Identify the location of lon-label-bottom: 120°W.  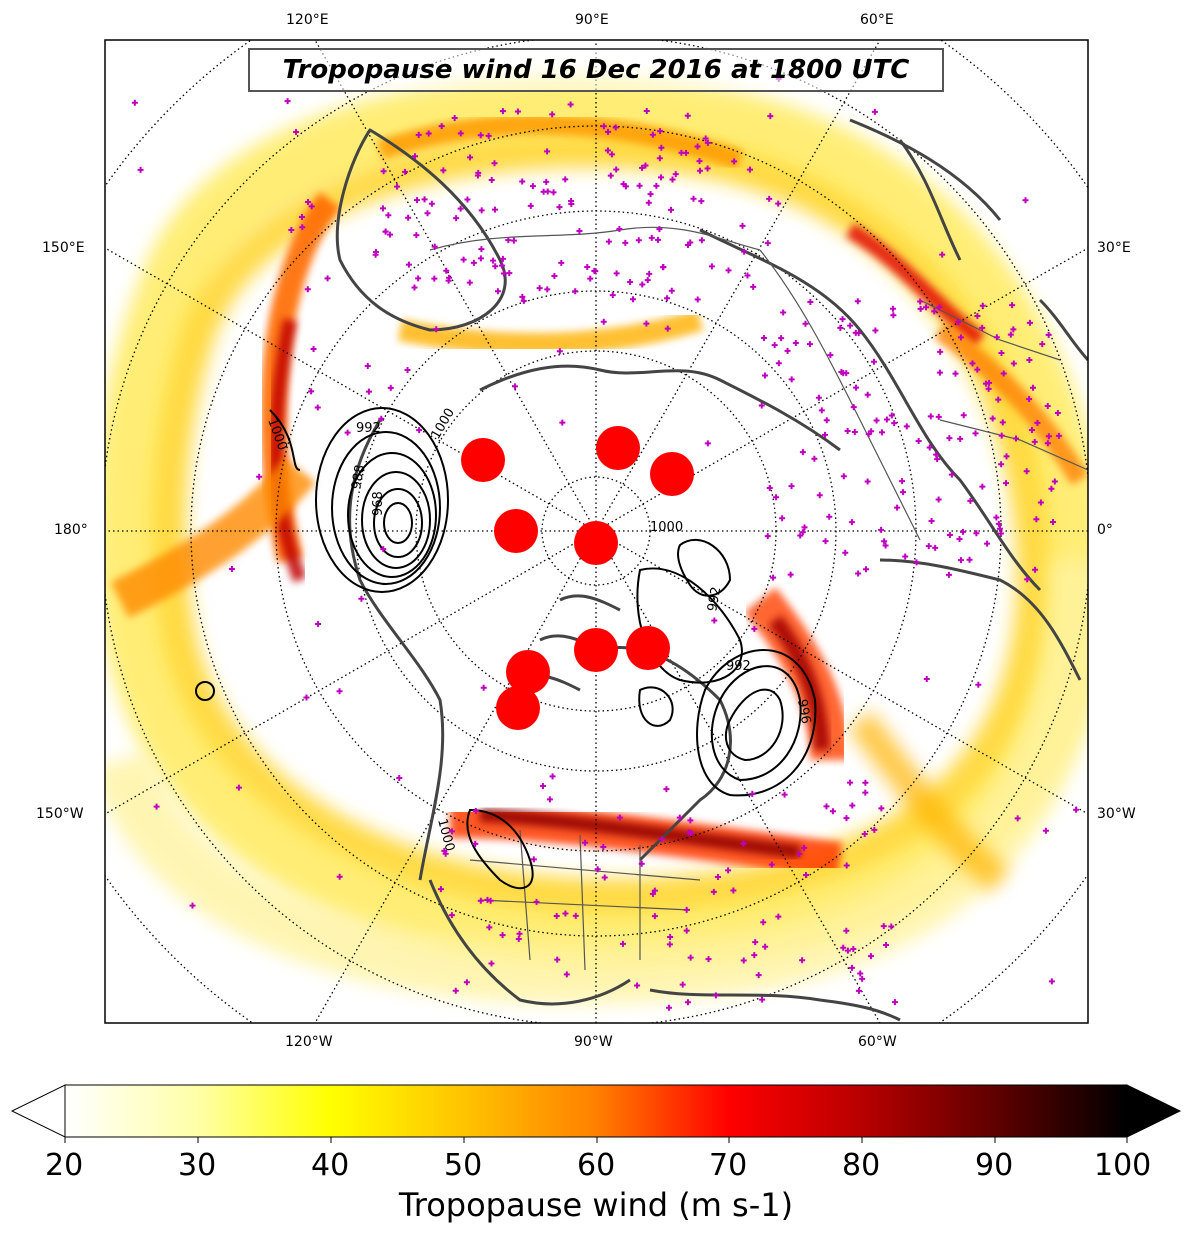
(309, 1042).